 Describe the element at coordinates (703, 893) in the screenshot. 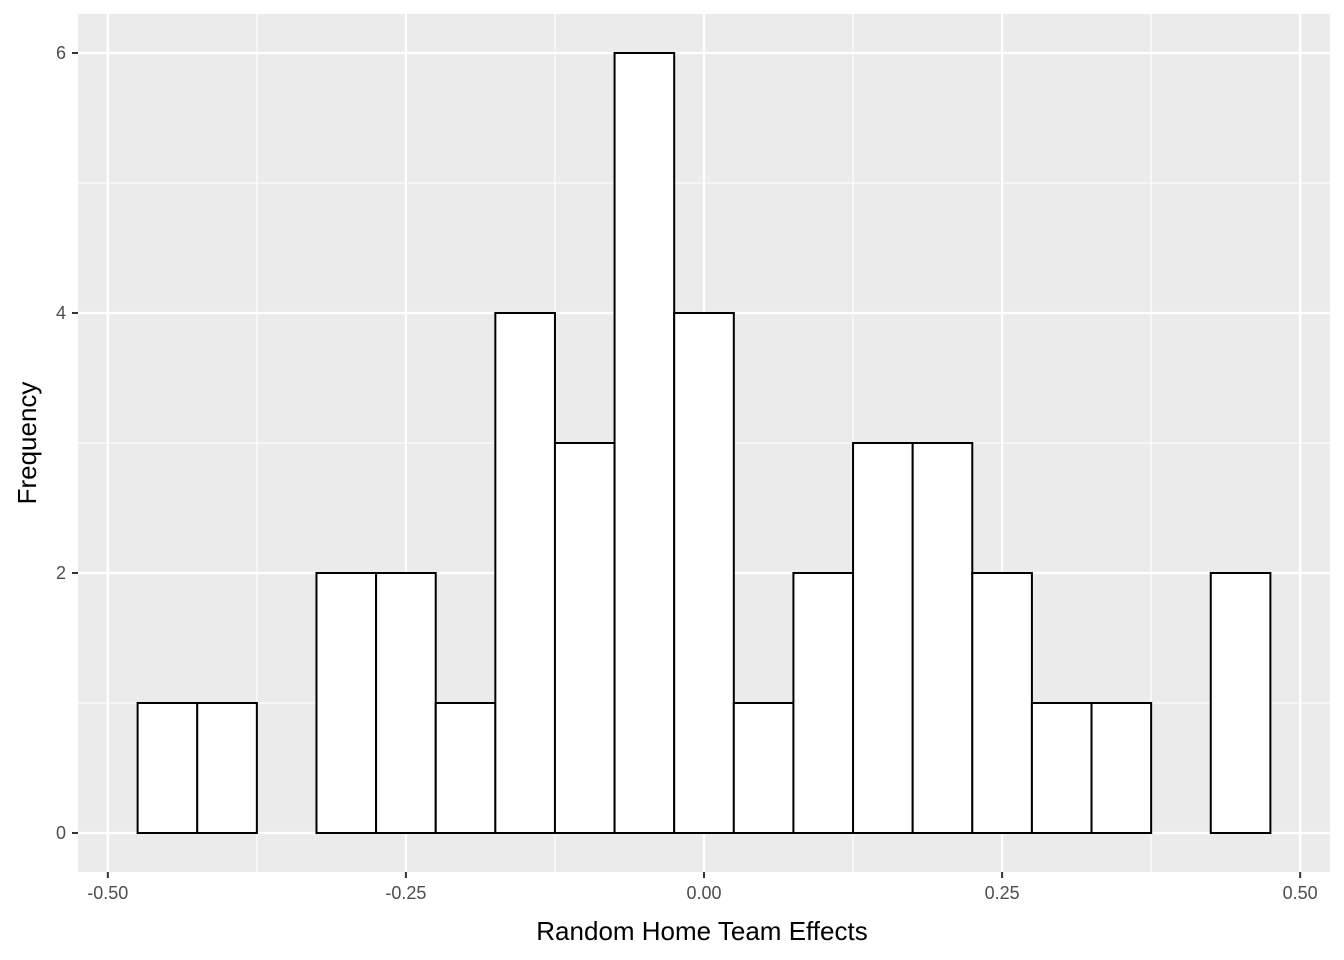

I see `x-tick-label: 0.00` at that location.